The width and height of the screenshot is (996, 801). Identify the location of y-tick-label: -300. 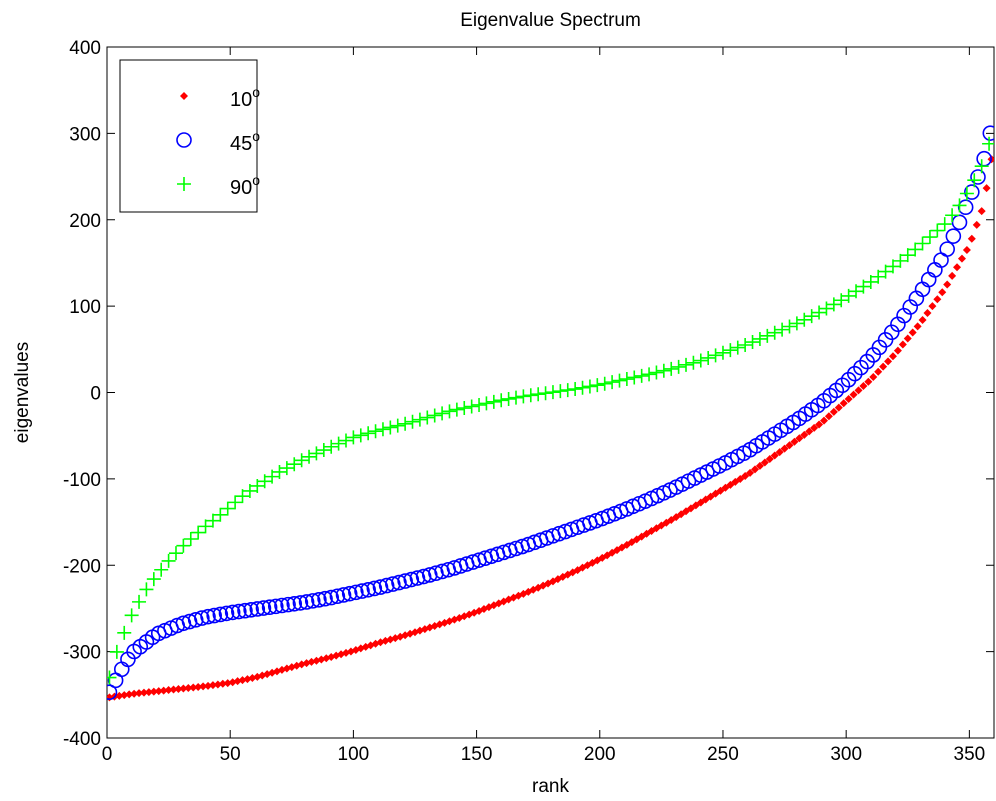
(82, 653).